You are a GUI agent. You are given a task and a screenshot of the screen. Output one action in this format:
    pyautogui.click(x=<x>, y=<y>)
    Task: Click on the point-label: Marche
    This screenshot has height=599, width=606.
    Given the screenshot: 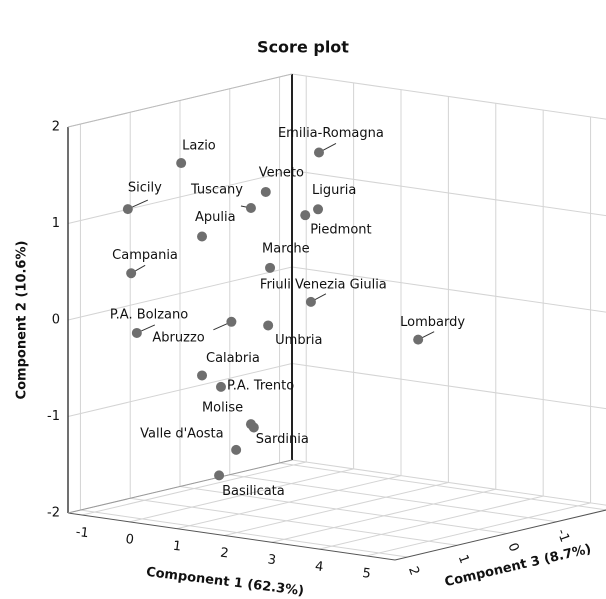 What is the action you would take?
    pyautogui.click(x=286, y=248)
    